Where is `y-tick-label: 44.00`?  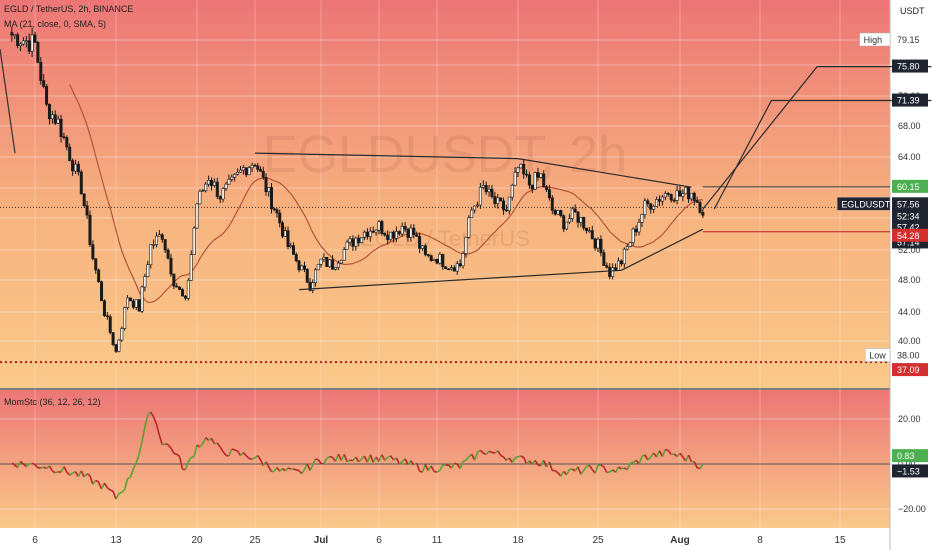 y-tick-label: 44.00 is located at coordinates (909, 312).